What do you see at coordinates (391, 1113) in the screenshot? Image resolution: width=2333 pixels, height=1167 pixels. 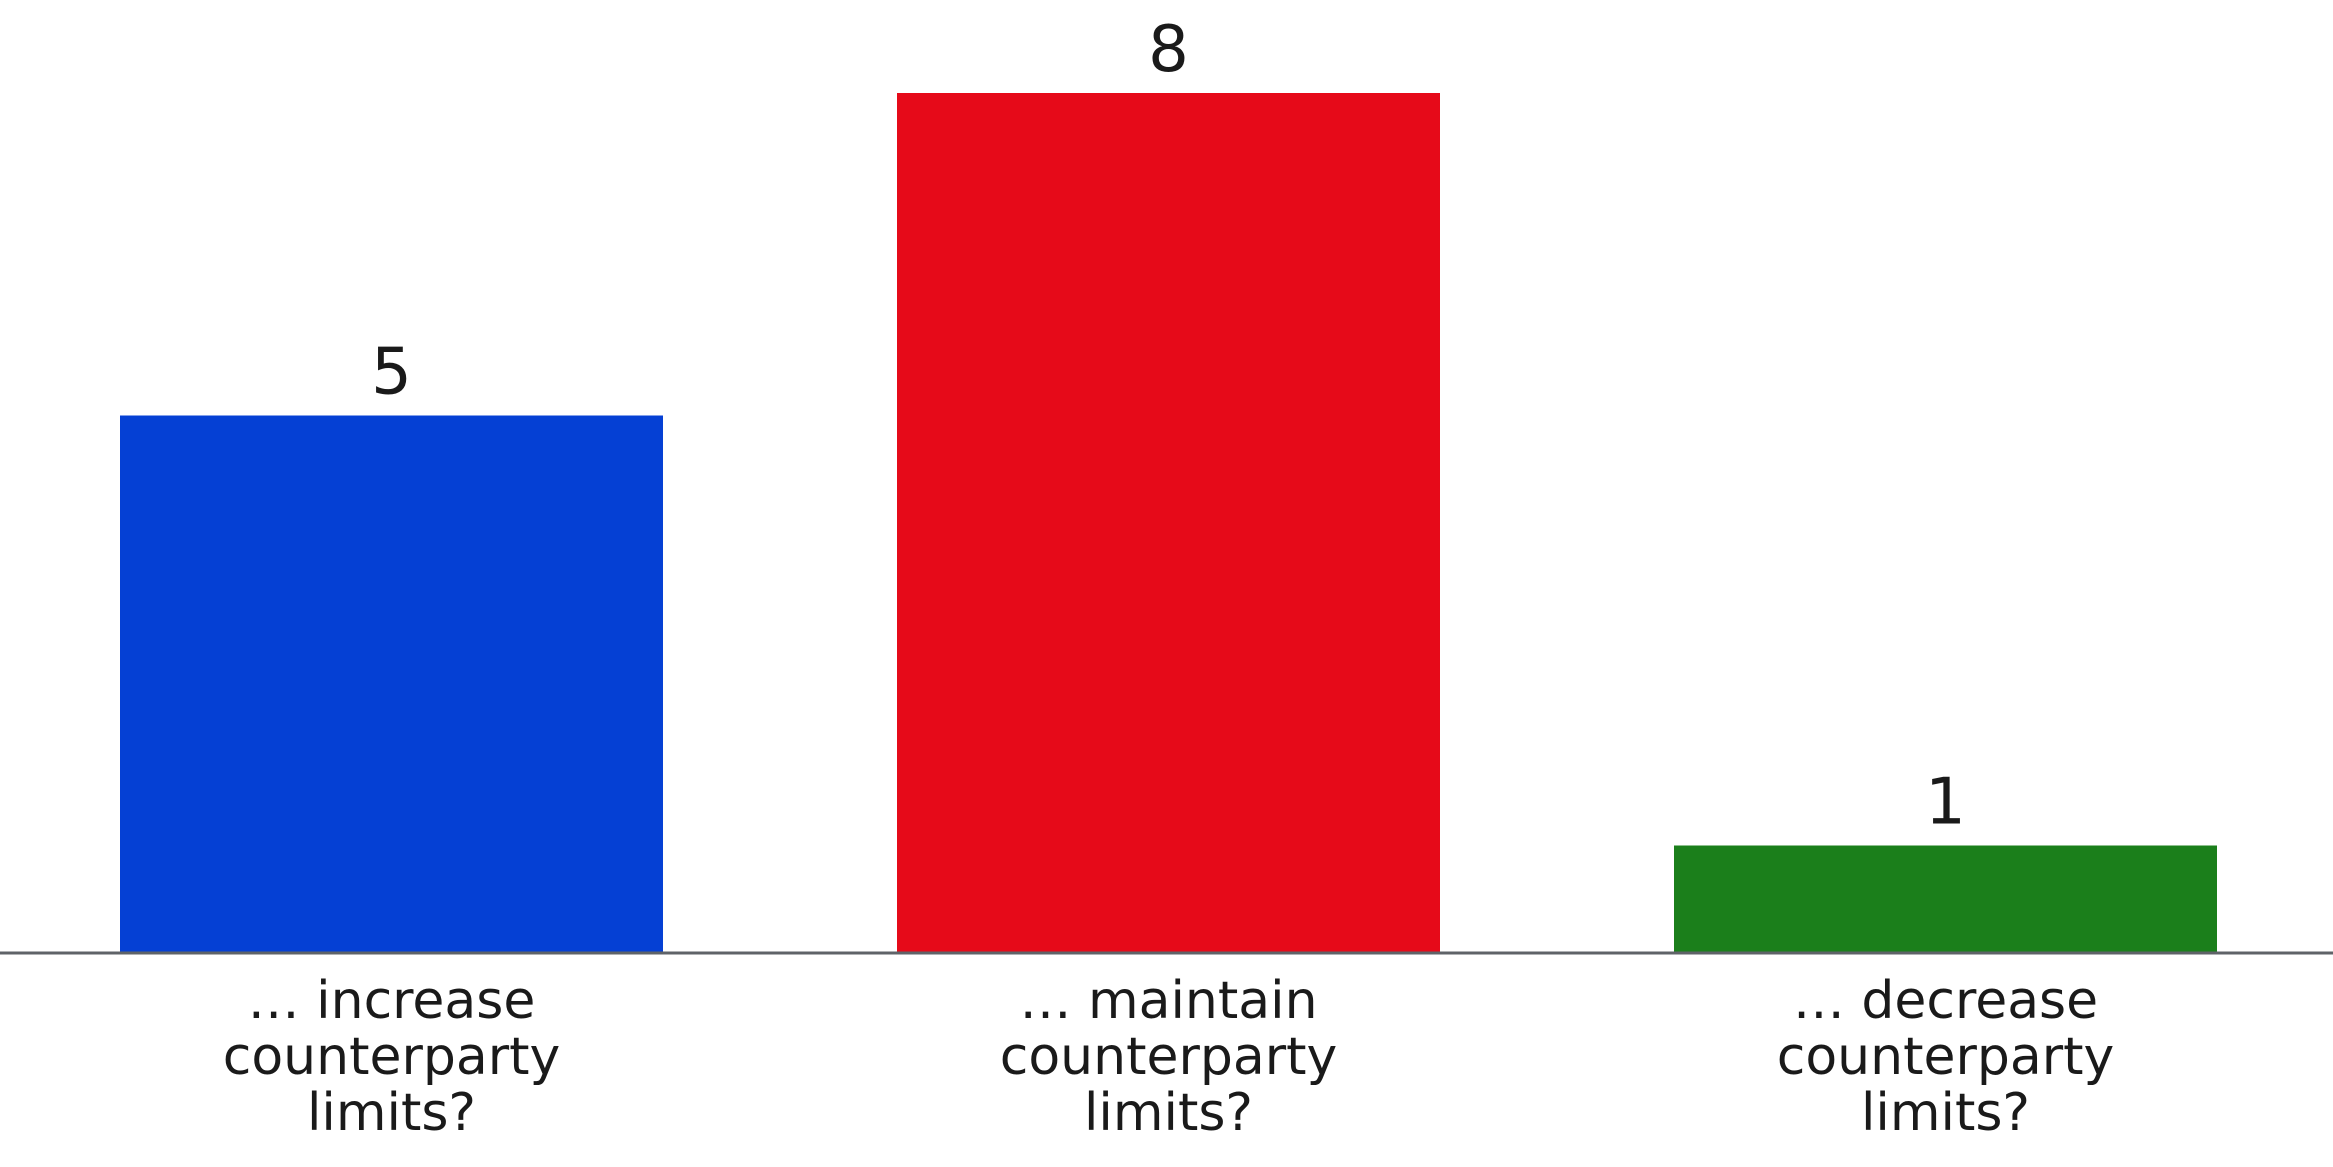 I see `category-label-0-line-2: limits?` at bounding box center [391, 1113].